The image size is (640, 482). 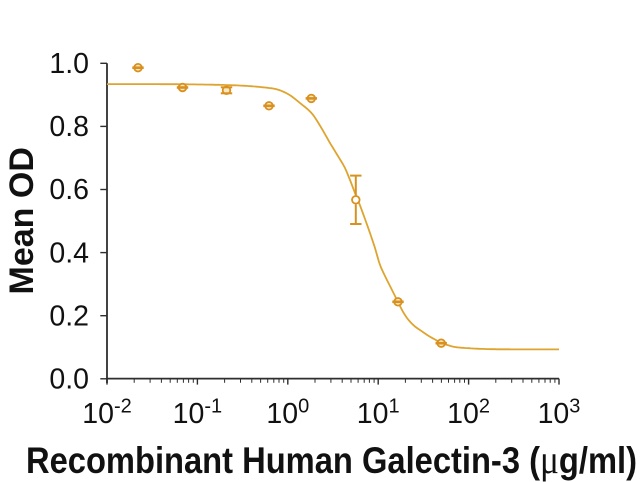 What do you see at coordinates (69, 127) in the screenshot?
I see `svg-text: 0.8` at bounding box center [69, 127].